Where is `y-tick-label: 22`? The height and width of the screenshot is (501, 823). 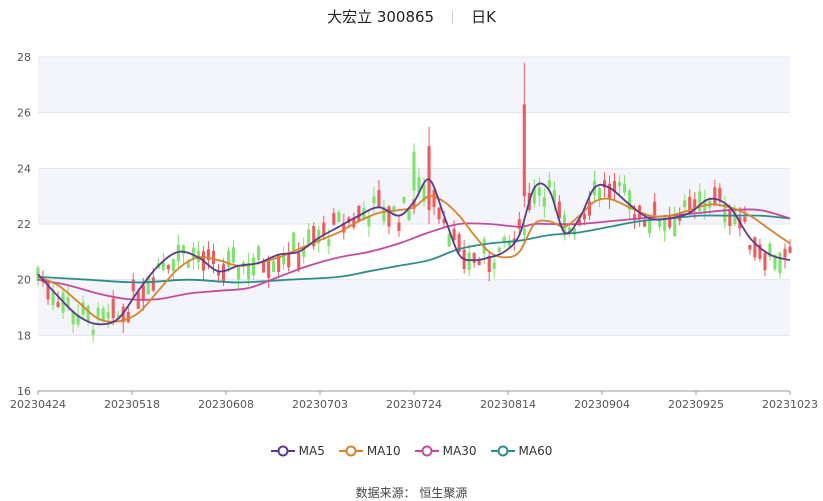 y-tick-label: 22 is located at coordinates (24, 224).